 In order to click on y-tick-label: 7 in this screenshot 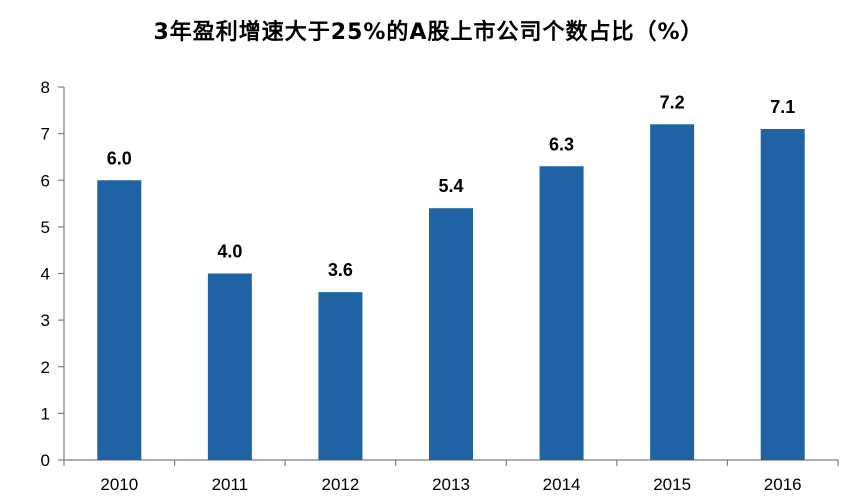, I will do `click(45, 134)`.